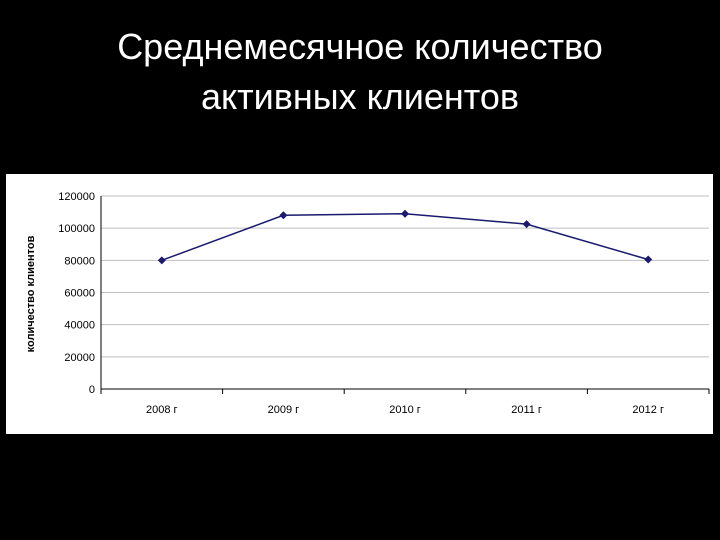 The width and height of the screenshot is (720, 540). Describe the element at coordinates (76, 229) in the screenshot. I see `y-tick-label: 100000` at that location.